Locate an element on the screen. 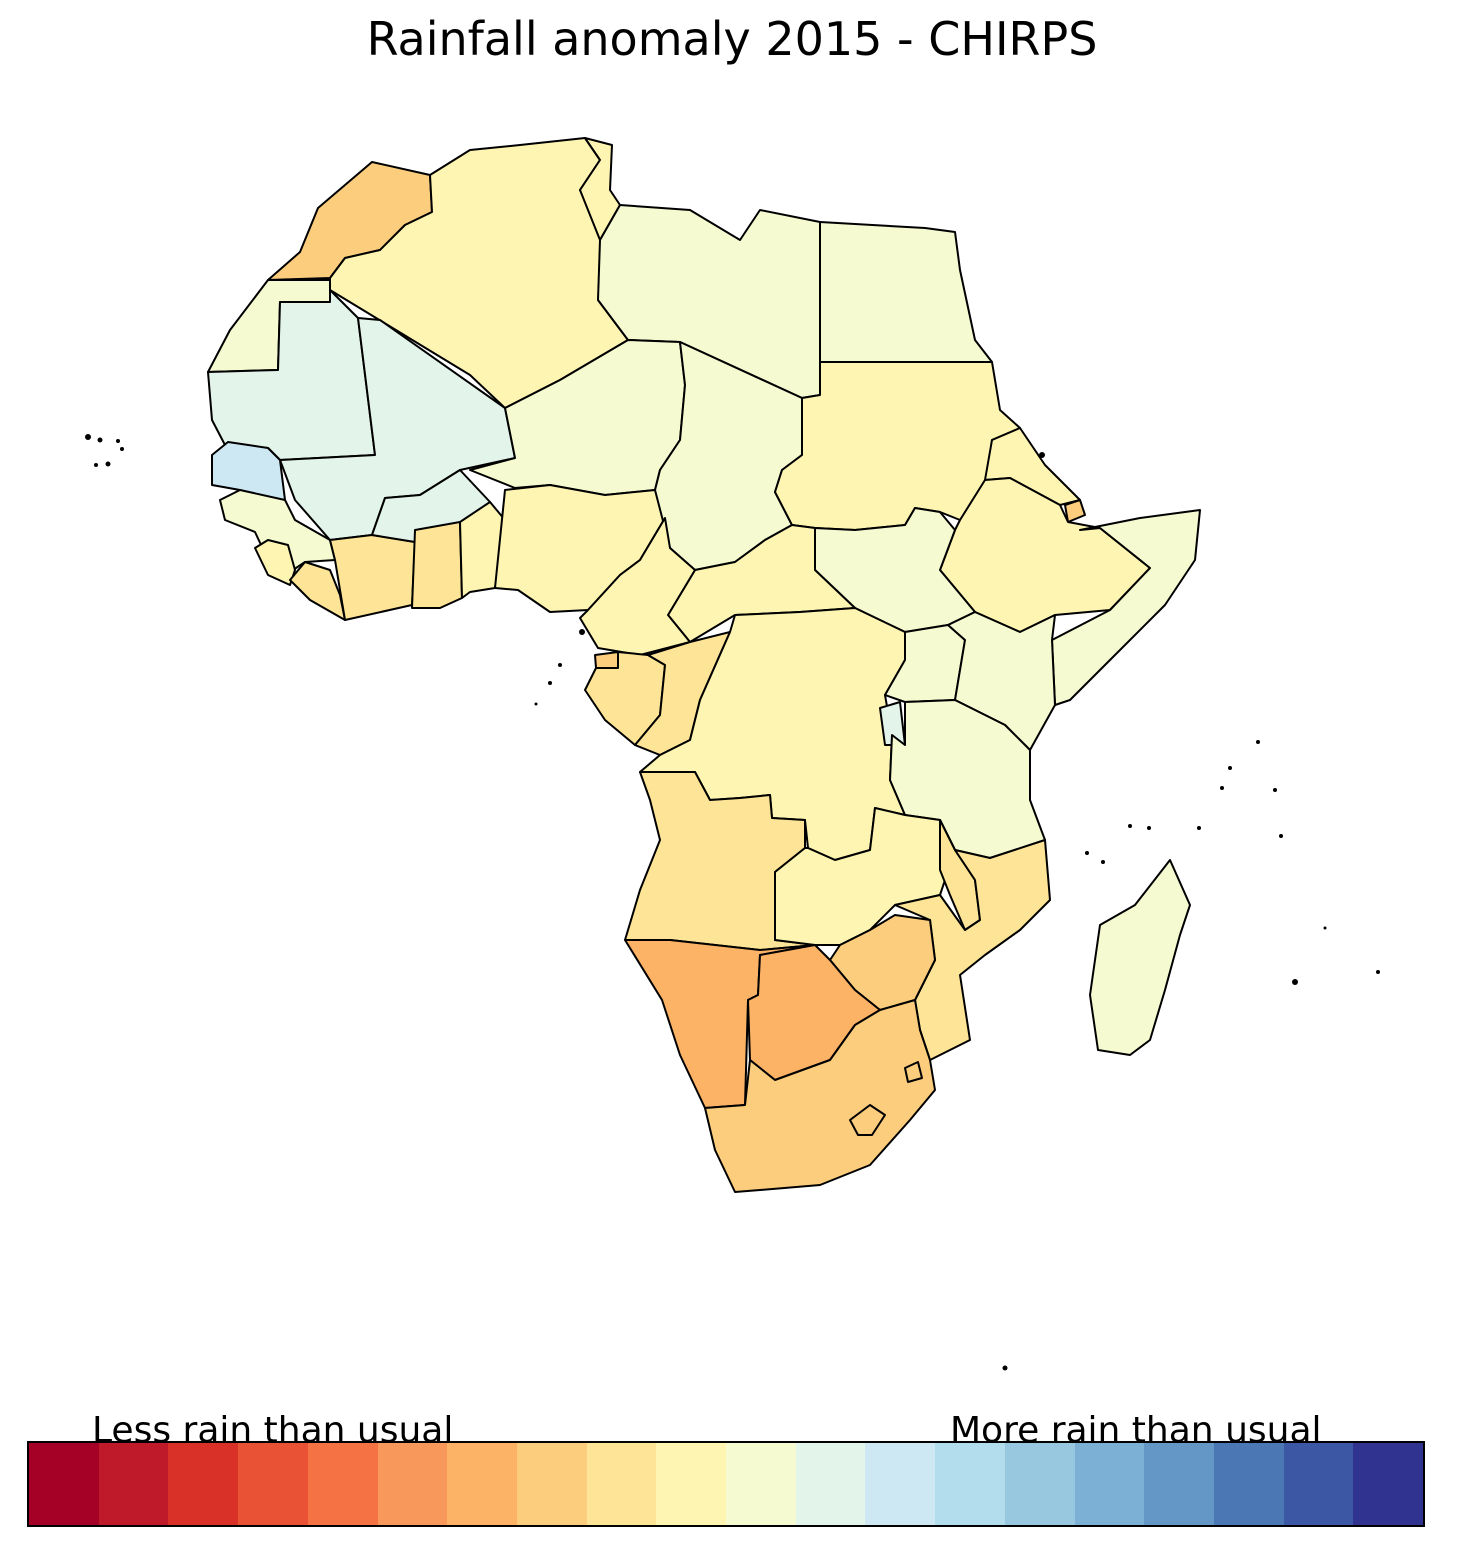 This screenshot has height=1554, width=1464. country-eswatini is located at coordinates (913, 1072).